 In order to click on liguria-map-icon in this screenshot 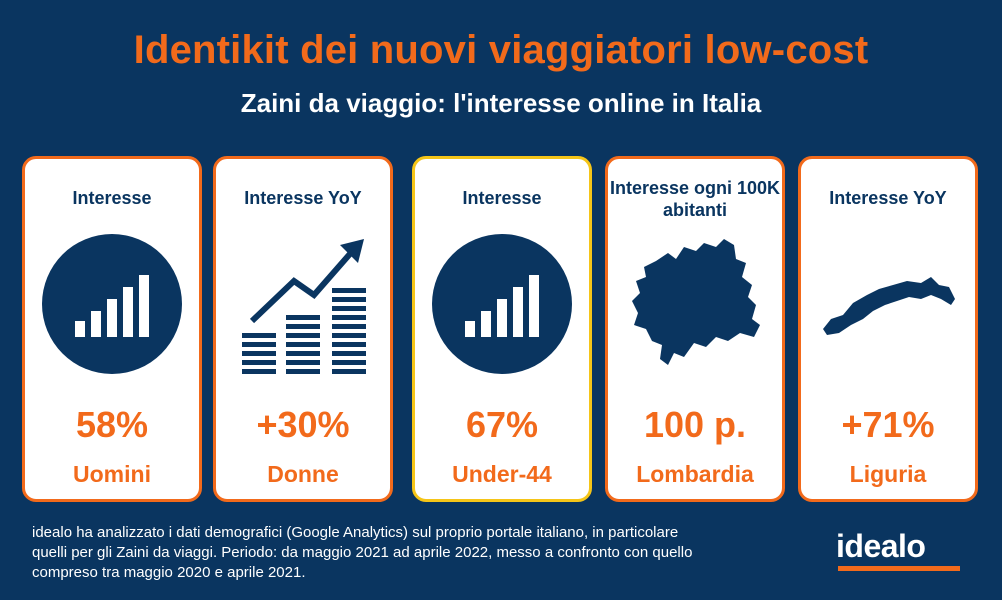, I will do `click(889, 306)`.